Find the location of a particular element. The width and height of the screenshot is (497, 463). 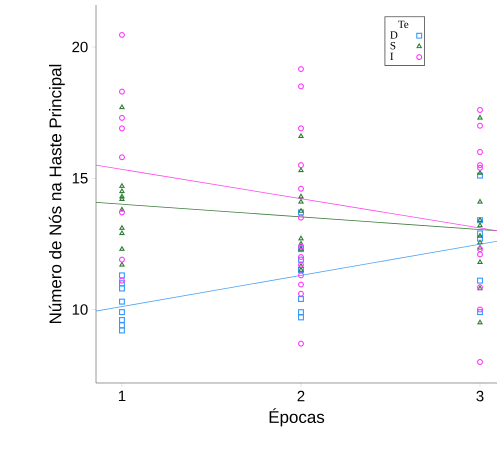

y-tick-label: 10 is located at coordinates (80, 309).